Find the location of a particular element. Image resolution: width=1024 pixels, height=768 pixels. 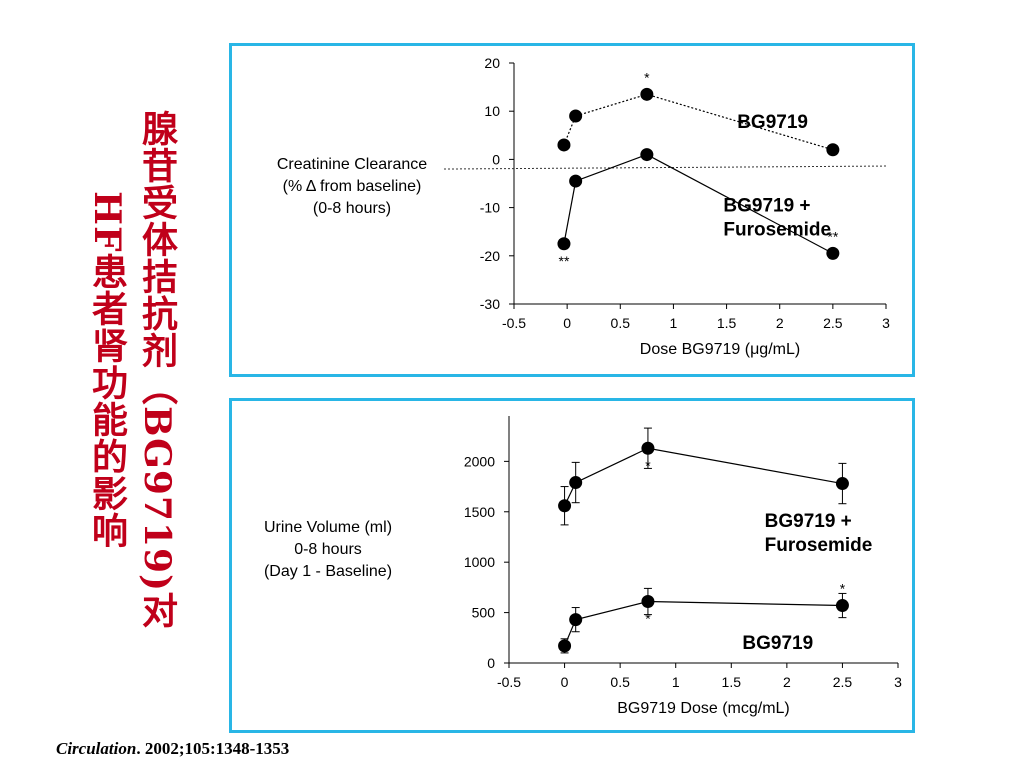

y-tick-label: 20 is located at coordinates (492, 63).